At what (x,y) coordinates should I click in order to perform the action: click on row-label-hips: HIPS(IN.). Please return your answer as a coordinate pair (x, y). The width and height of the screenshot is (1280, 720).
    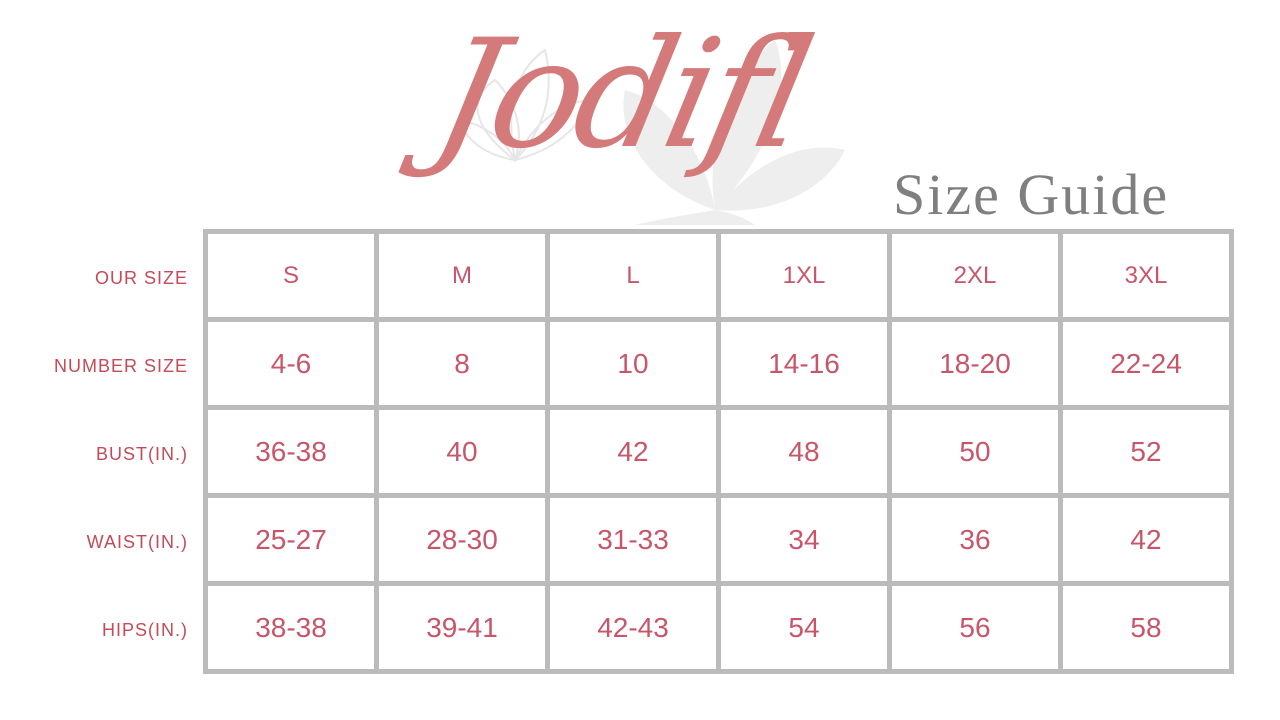
    Looking at the image, I should click on (144, 629).